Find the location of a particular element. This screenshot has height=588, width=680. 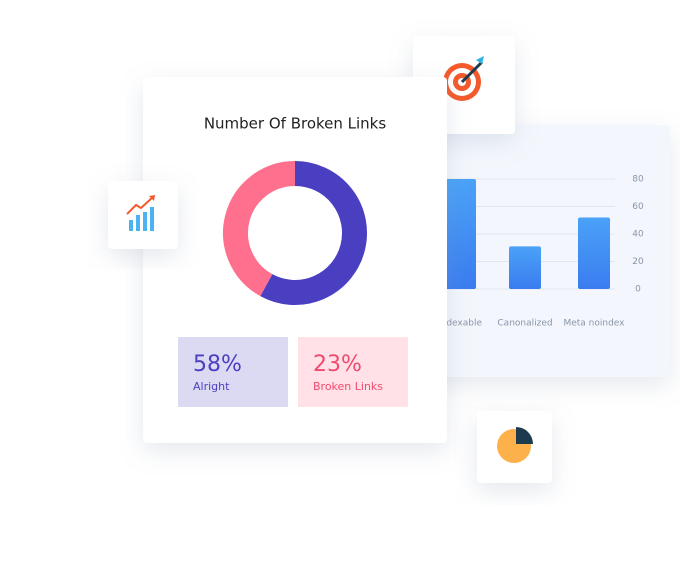

pie-card is located at coordinates (514, 447).